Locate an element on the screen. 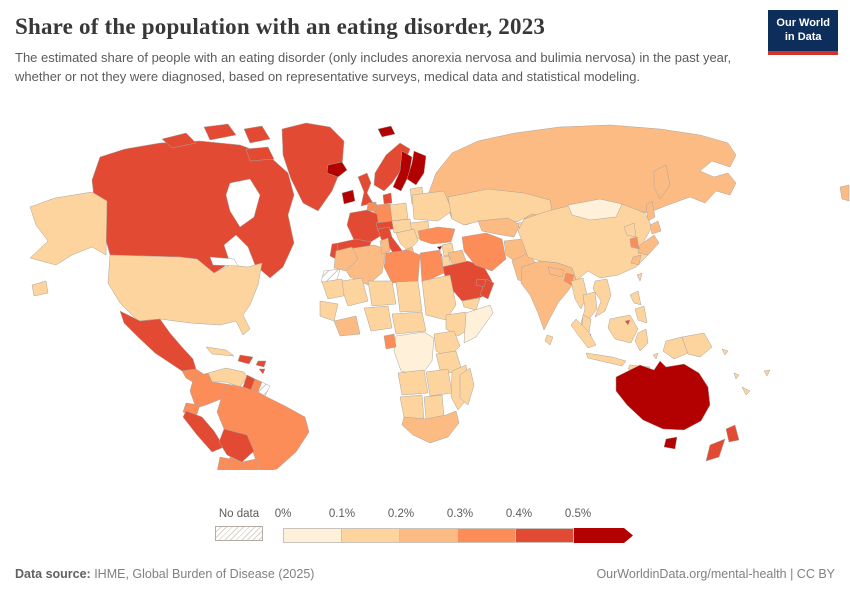 Image resolution: width=850 pixels, height=600 pixels. region-morocco is located at coordinates (346, 259).